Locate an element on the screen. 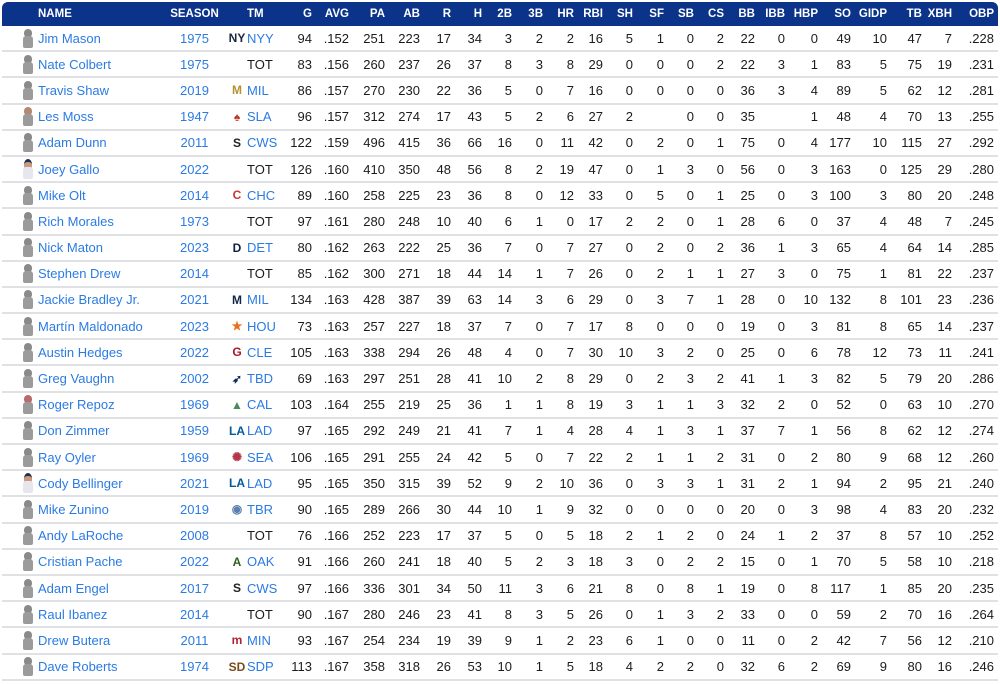  header-cs: CS is located at coordinates (716, 14).